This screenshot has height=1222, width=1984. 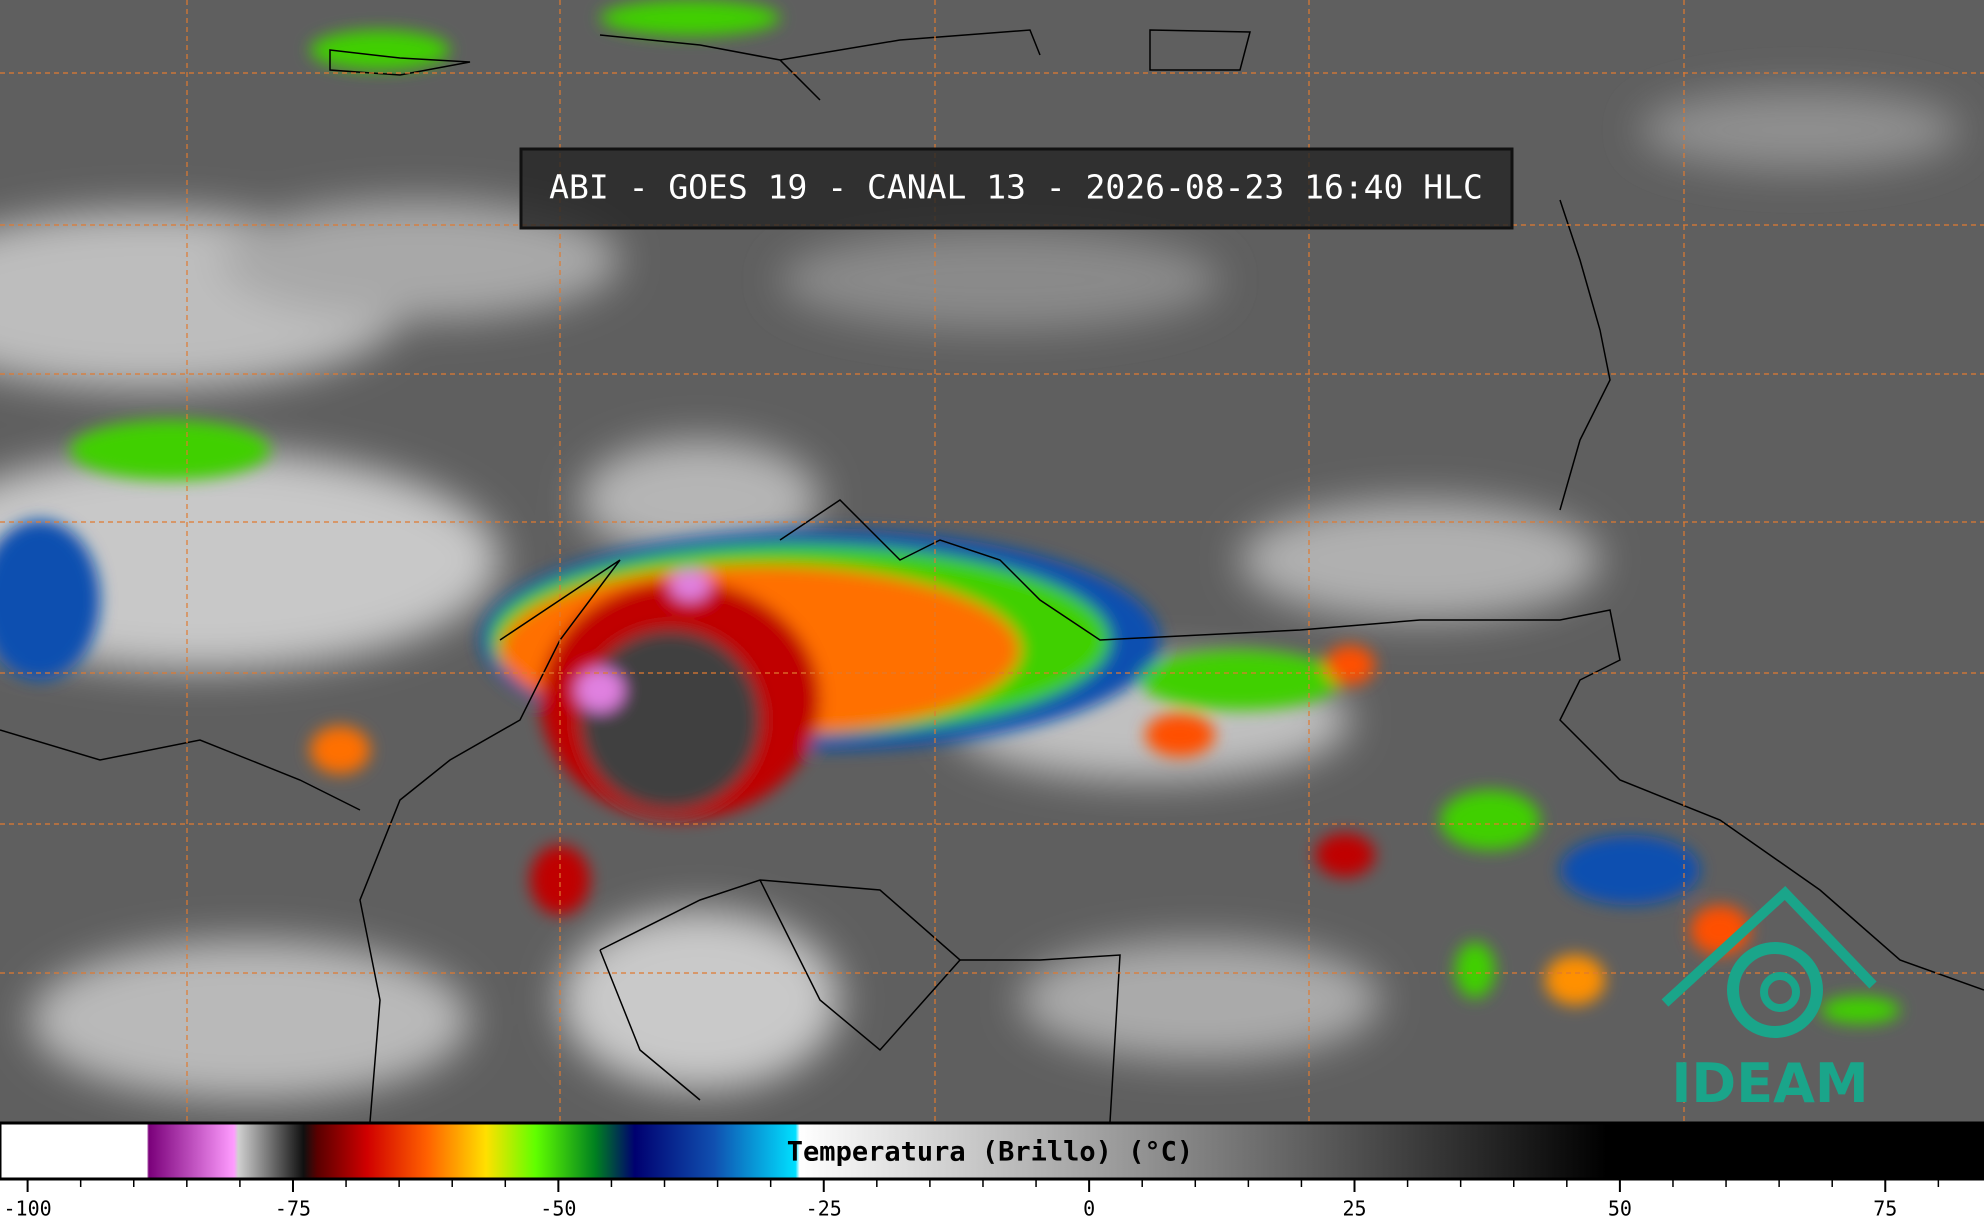 What do you see at coordinates (28, 1209) in the screenshot?
I see `colorbar-tick-label: -100` at bounding box center [28, 1209].